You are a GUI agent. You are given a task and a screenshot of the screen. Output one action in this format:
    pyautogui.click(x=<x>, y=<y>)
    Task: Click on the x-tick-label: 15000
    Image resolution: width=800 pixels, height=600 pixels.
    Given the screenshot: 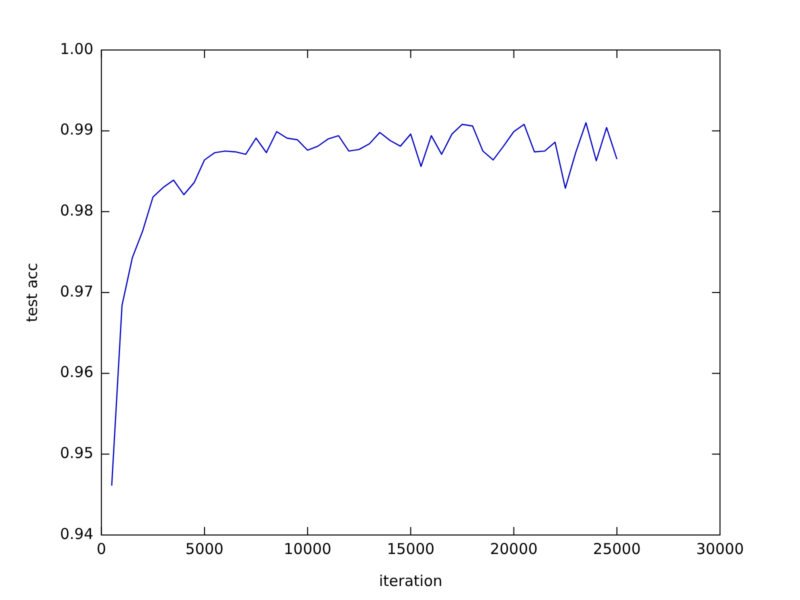 What is the action you would take?
    pyautogui.click(x=410, y=549)
    